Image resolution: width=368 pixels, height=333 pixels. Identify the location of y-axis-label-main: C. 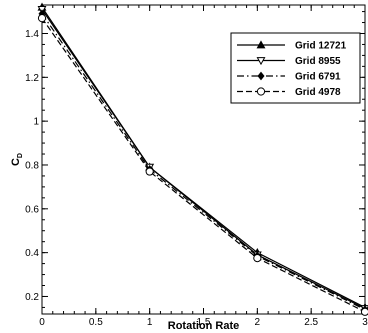
(16, 162).